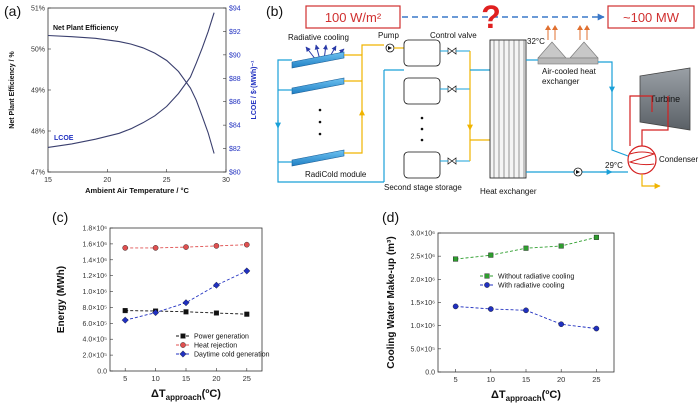 The height and width of the screenshot is (403, 700). Describe the element at coordinates (186, 395) in the screenshot. I see `x-axis-label: ΔTapproach(ºC)` at that location.